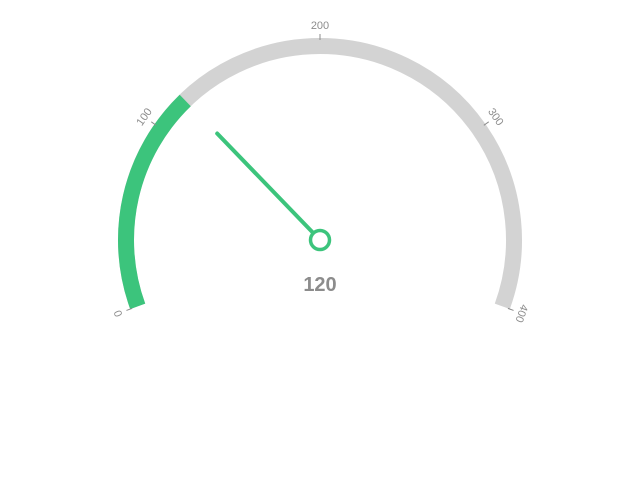 This screenshot has width=640, height=480. What do you see at coordinates (320, 26) in the screenshot?
I see `gauge-tick-label: 200` at bounding box center [320, 26].